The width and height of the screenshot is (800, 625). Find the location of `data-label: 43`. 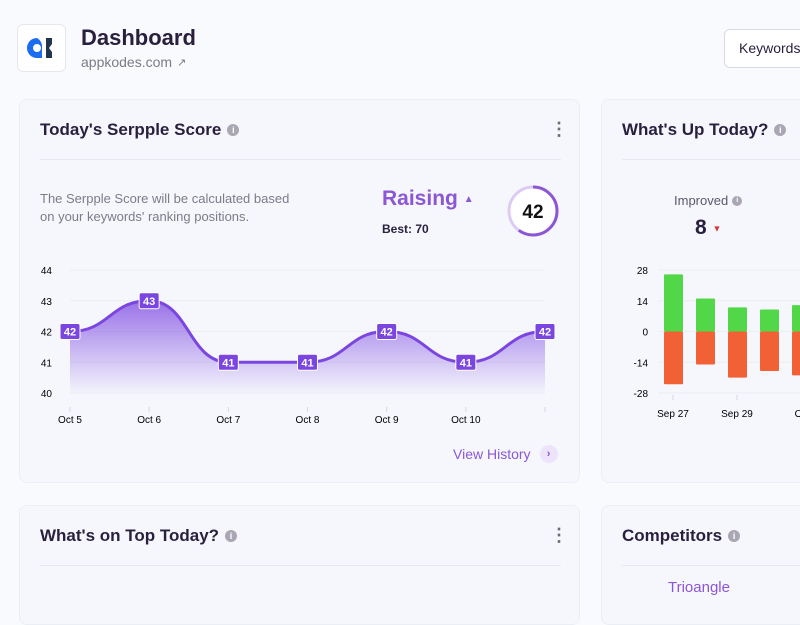

data-label: 43 is located at coordinates (149, 302).